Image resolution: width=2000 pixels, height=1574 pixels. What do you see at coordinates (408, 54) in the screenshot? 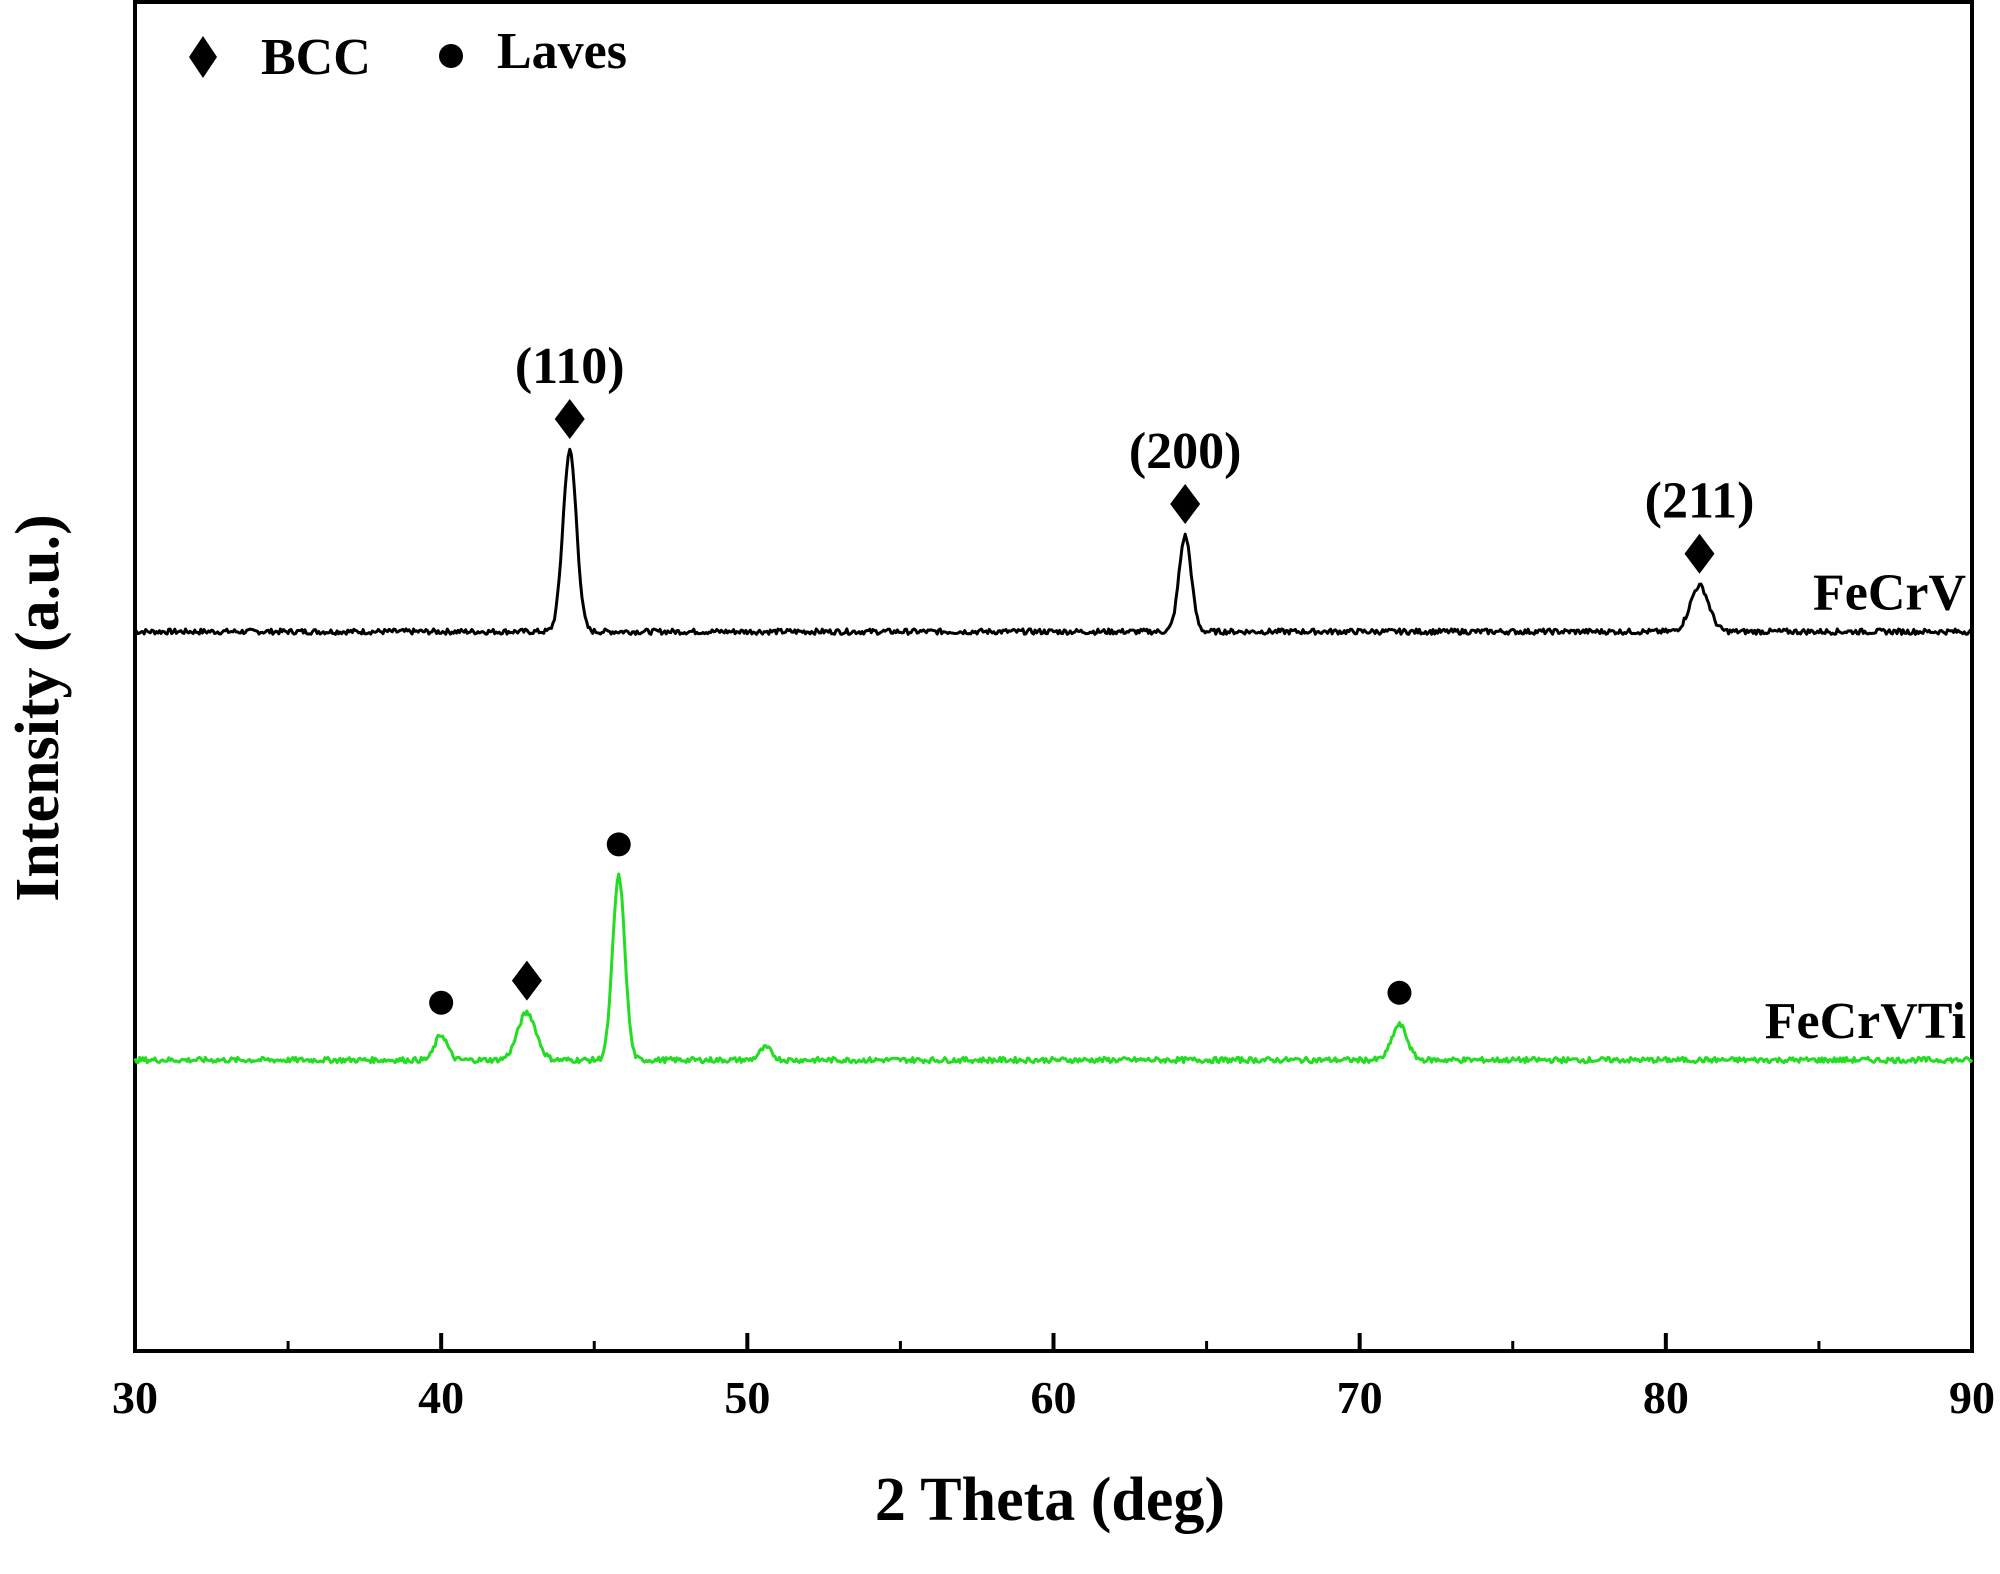
I see `legend: BCC Laves` at bounding box center [408, 54].